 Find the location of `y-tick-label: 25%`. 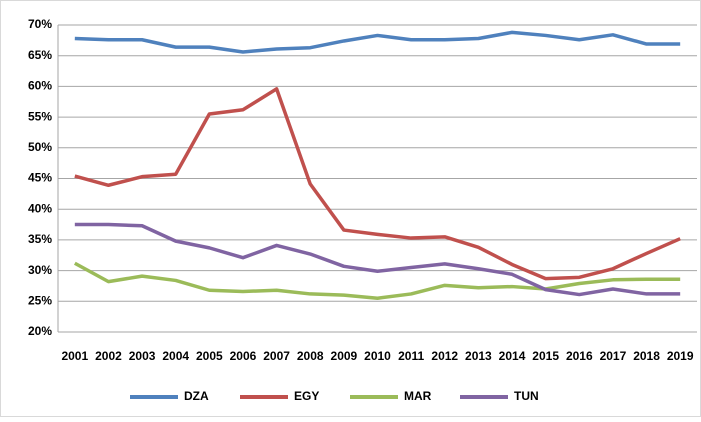

y-tick-label: 25% is located at coordinates (40, 300).